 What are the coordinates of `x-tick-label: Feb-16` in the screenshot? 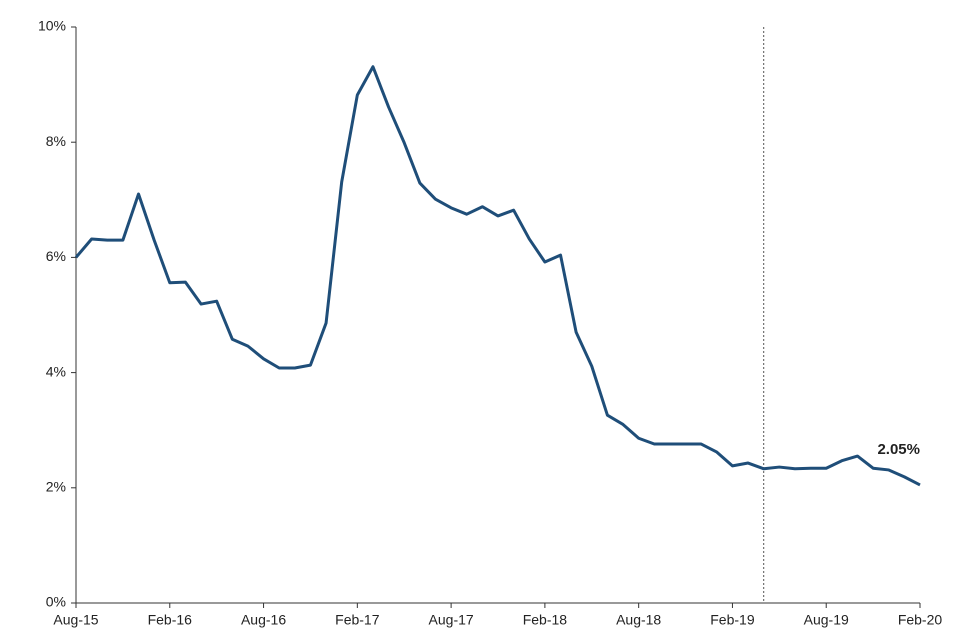 It's located at (170, 620).